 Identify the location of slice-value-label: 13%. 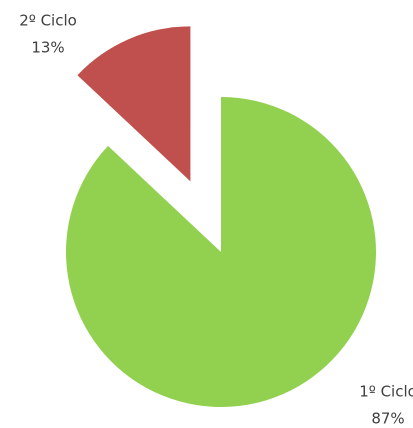
(47, 48).